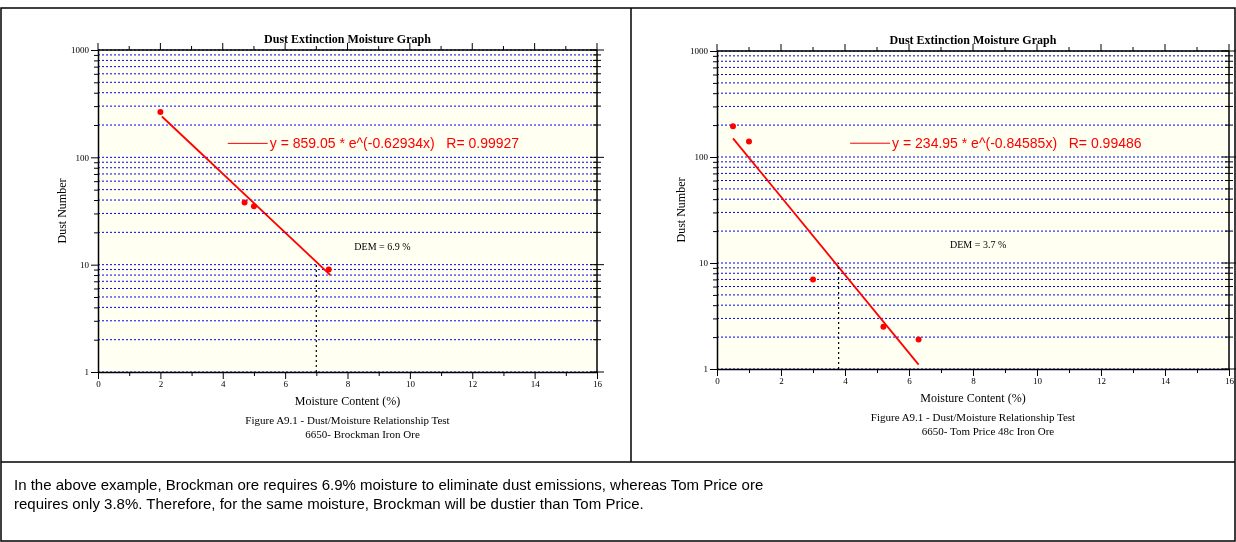 The height and width of the screenshot is (542, 1236). Describe the element at coordinates (394, 143) in the screenshot. I see `legend-label: y = 859.05 * e^(-0.62934x) R= 0.99927` at that location.